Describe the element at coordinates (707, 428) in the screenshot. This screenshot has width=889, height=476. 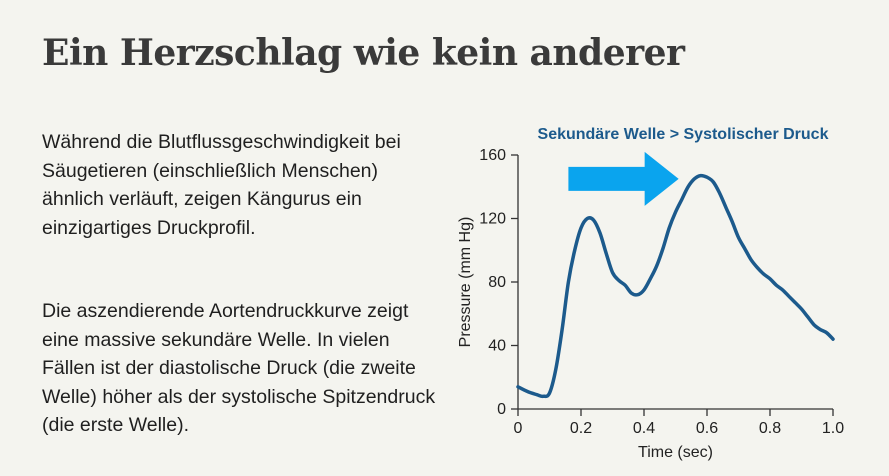
I see `x-tick-label: 0.6` at that location.